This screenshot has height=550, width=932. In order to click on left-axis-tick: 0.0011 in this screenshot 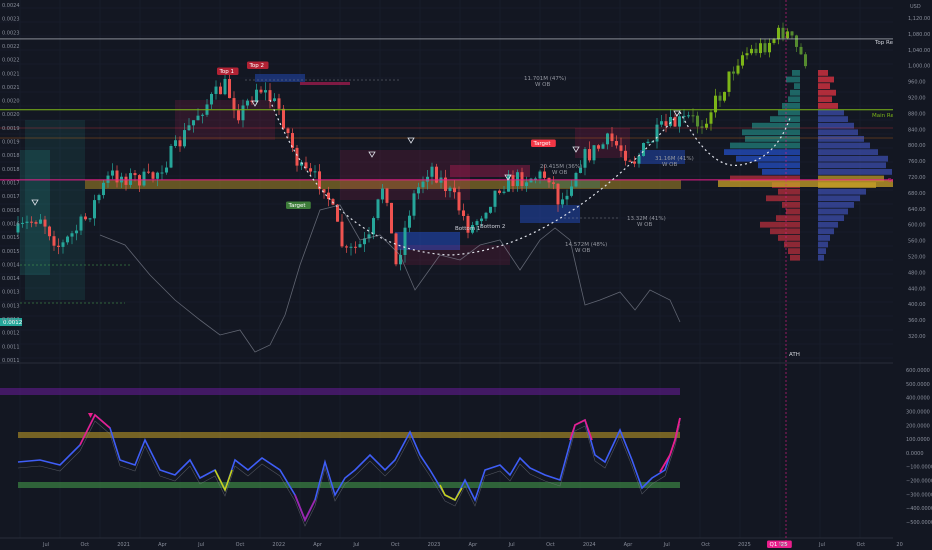, I will do `click(11, 361)`.